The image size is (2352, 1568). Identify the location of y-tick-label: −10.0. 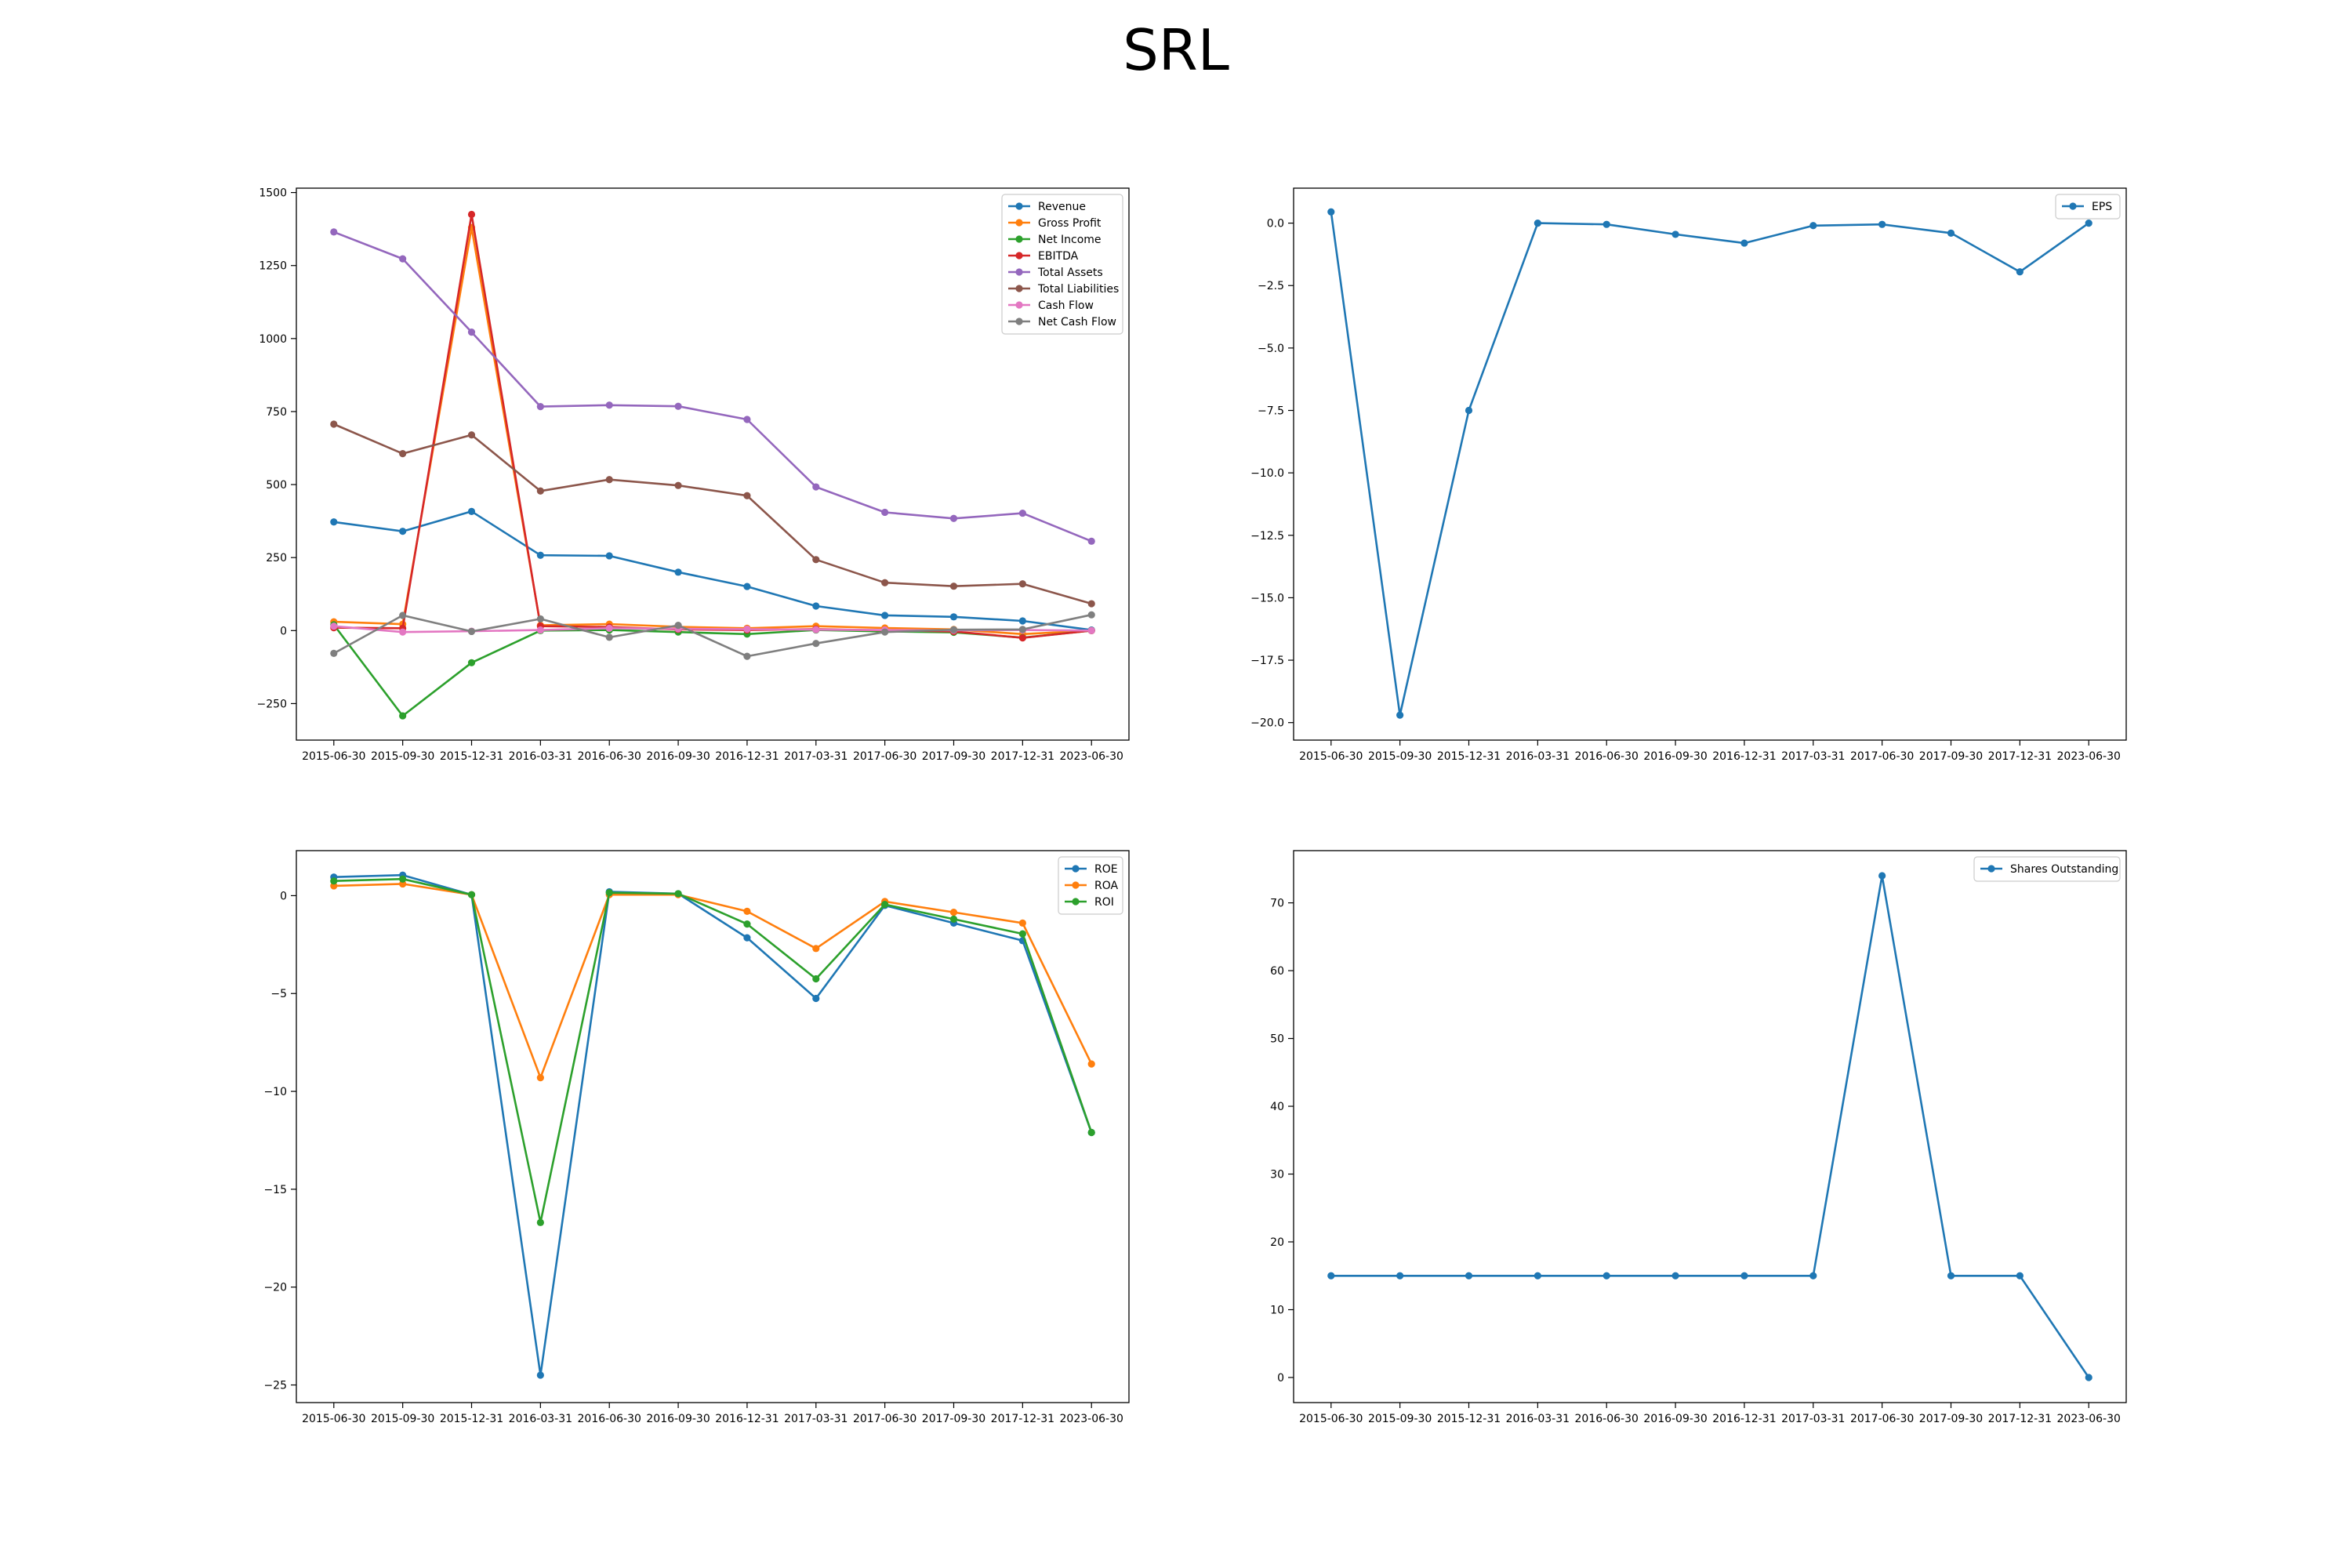
(1267, 473).